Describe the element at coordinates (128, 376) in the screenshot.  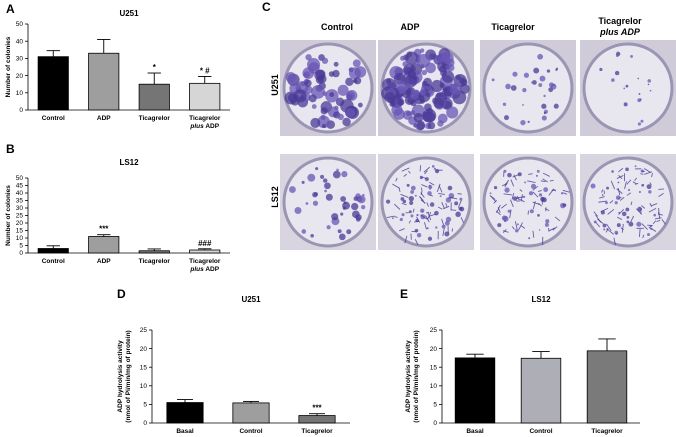
I see `y-axis-label-line2: (nmol of Pi/min/mg of protein)` at that location.